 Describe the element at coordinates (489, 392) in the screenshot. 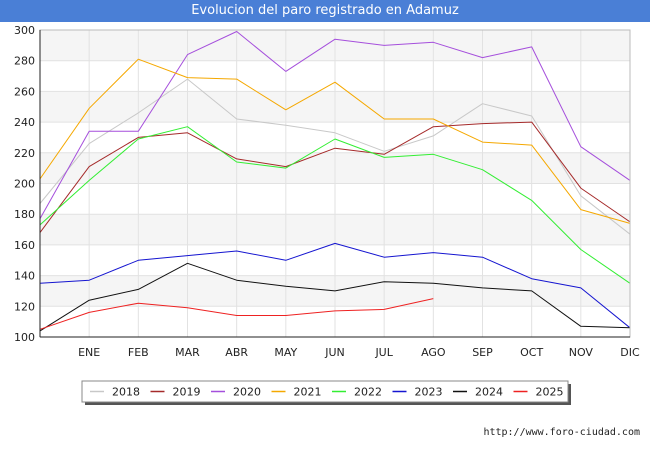

I see `legend-label: 2024` at that location.